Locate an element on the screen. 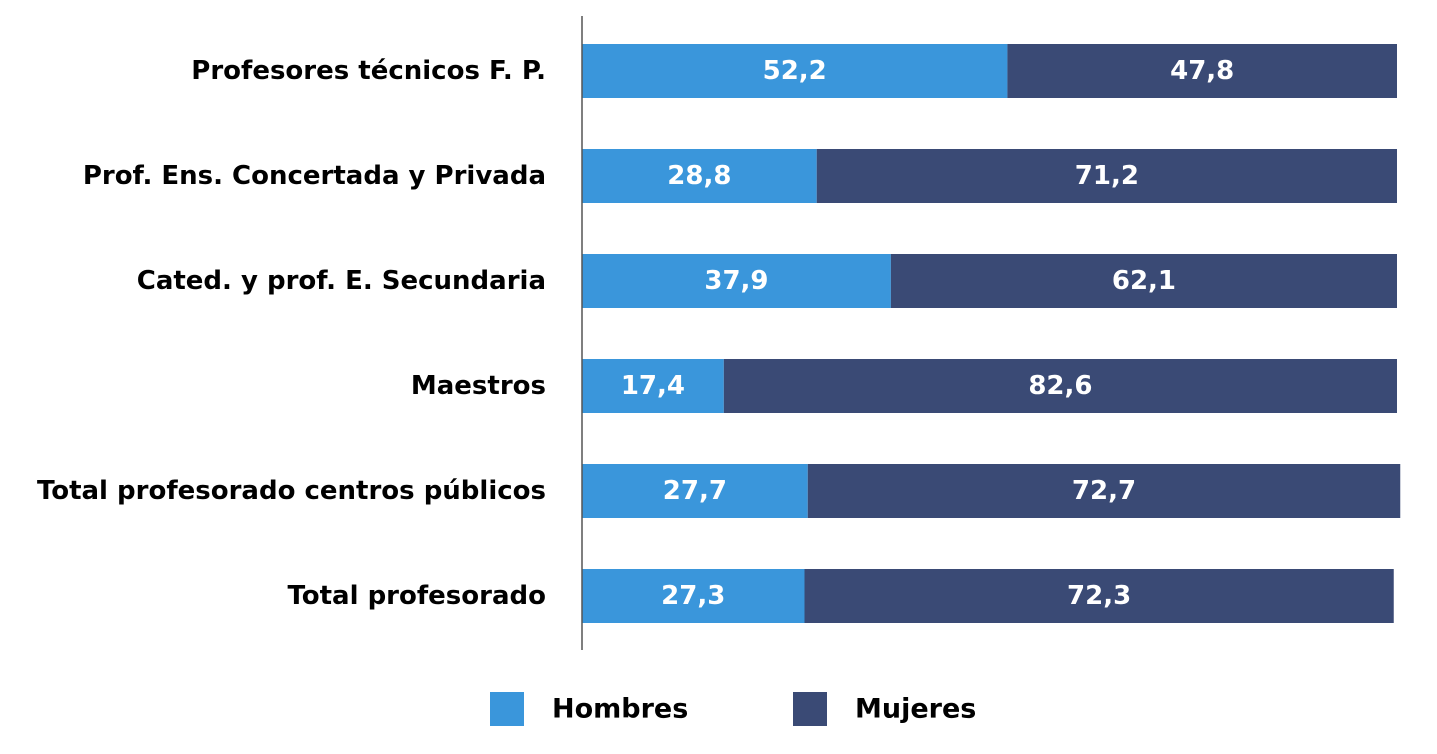  category-label: Prof. Ens. Concertada y Privada is located at coordinates (314, 176).